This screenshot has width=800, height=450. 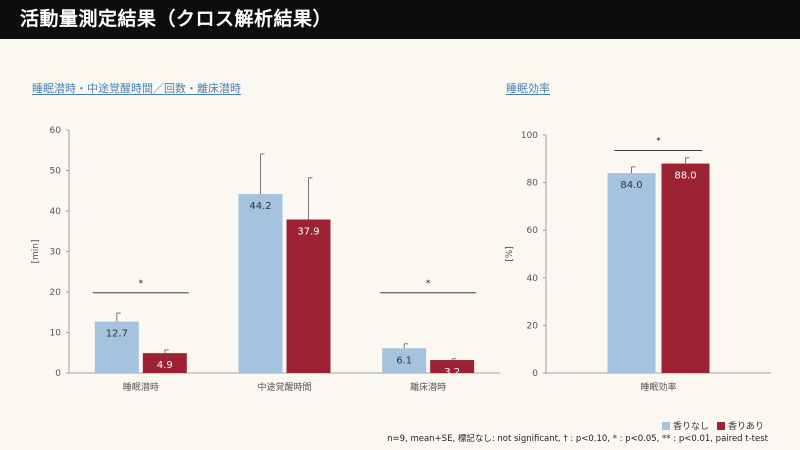 I want to click on chart2-ytick-label: 60, so click(x=533, y=231).